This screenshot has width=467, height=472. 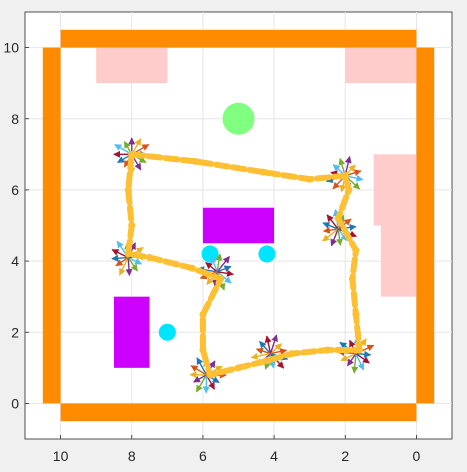 I want to click on obstacles, so click(x=194, y=287).